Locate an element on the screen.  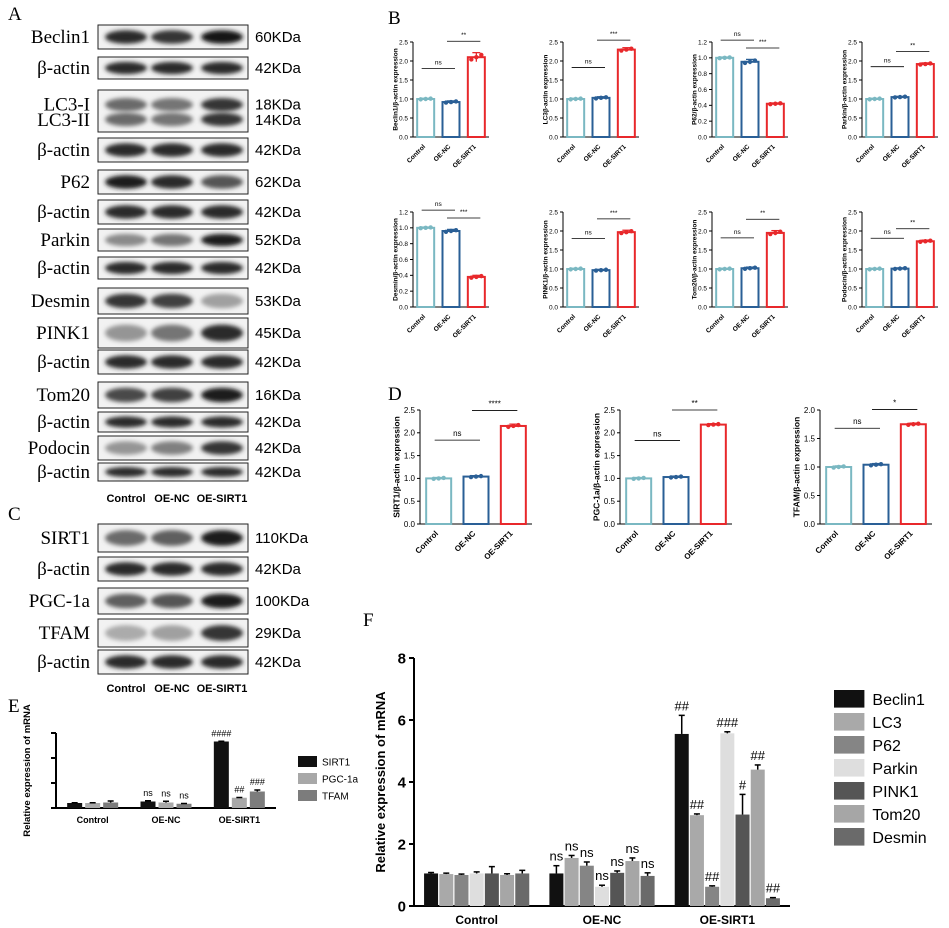
kda-label: 53KDa is located at coordinates (278, 301).